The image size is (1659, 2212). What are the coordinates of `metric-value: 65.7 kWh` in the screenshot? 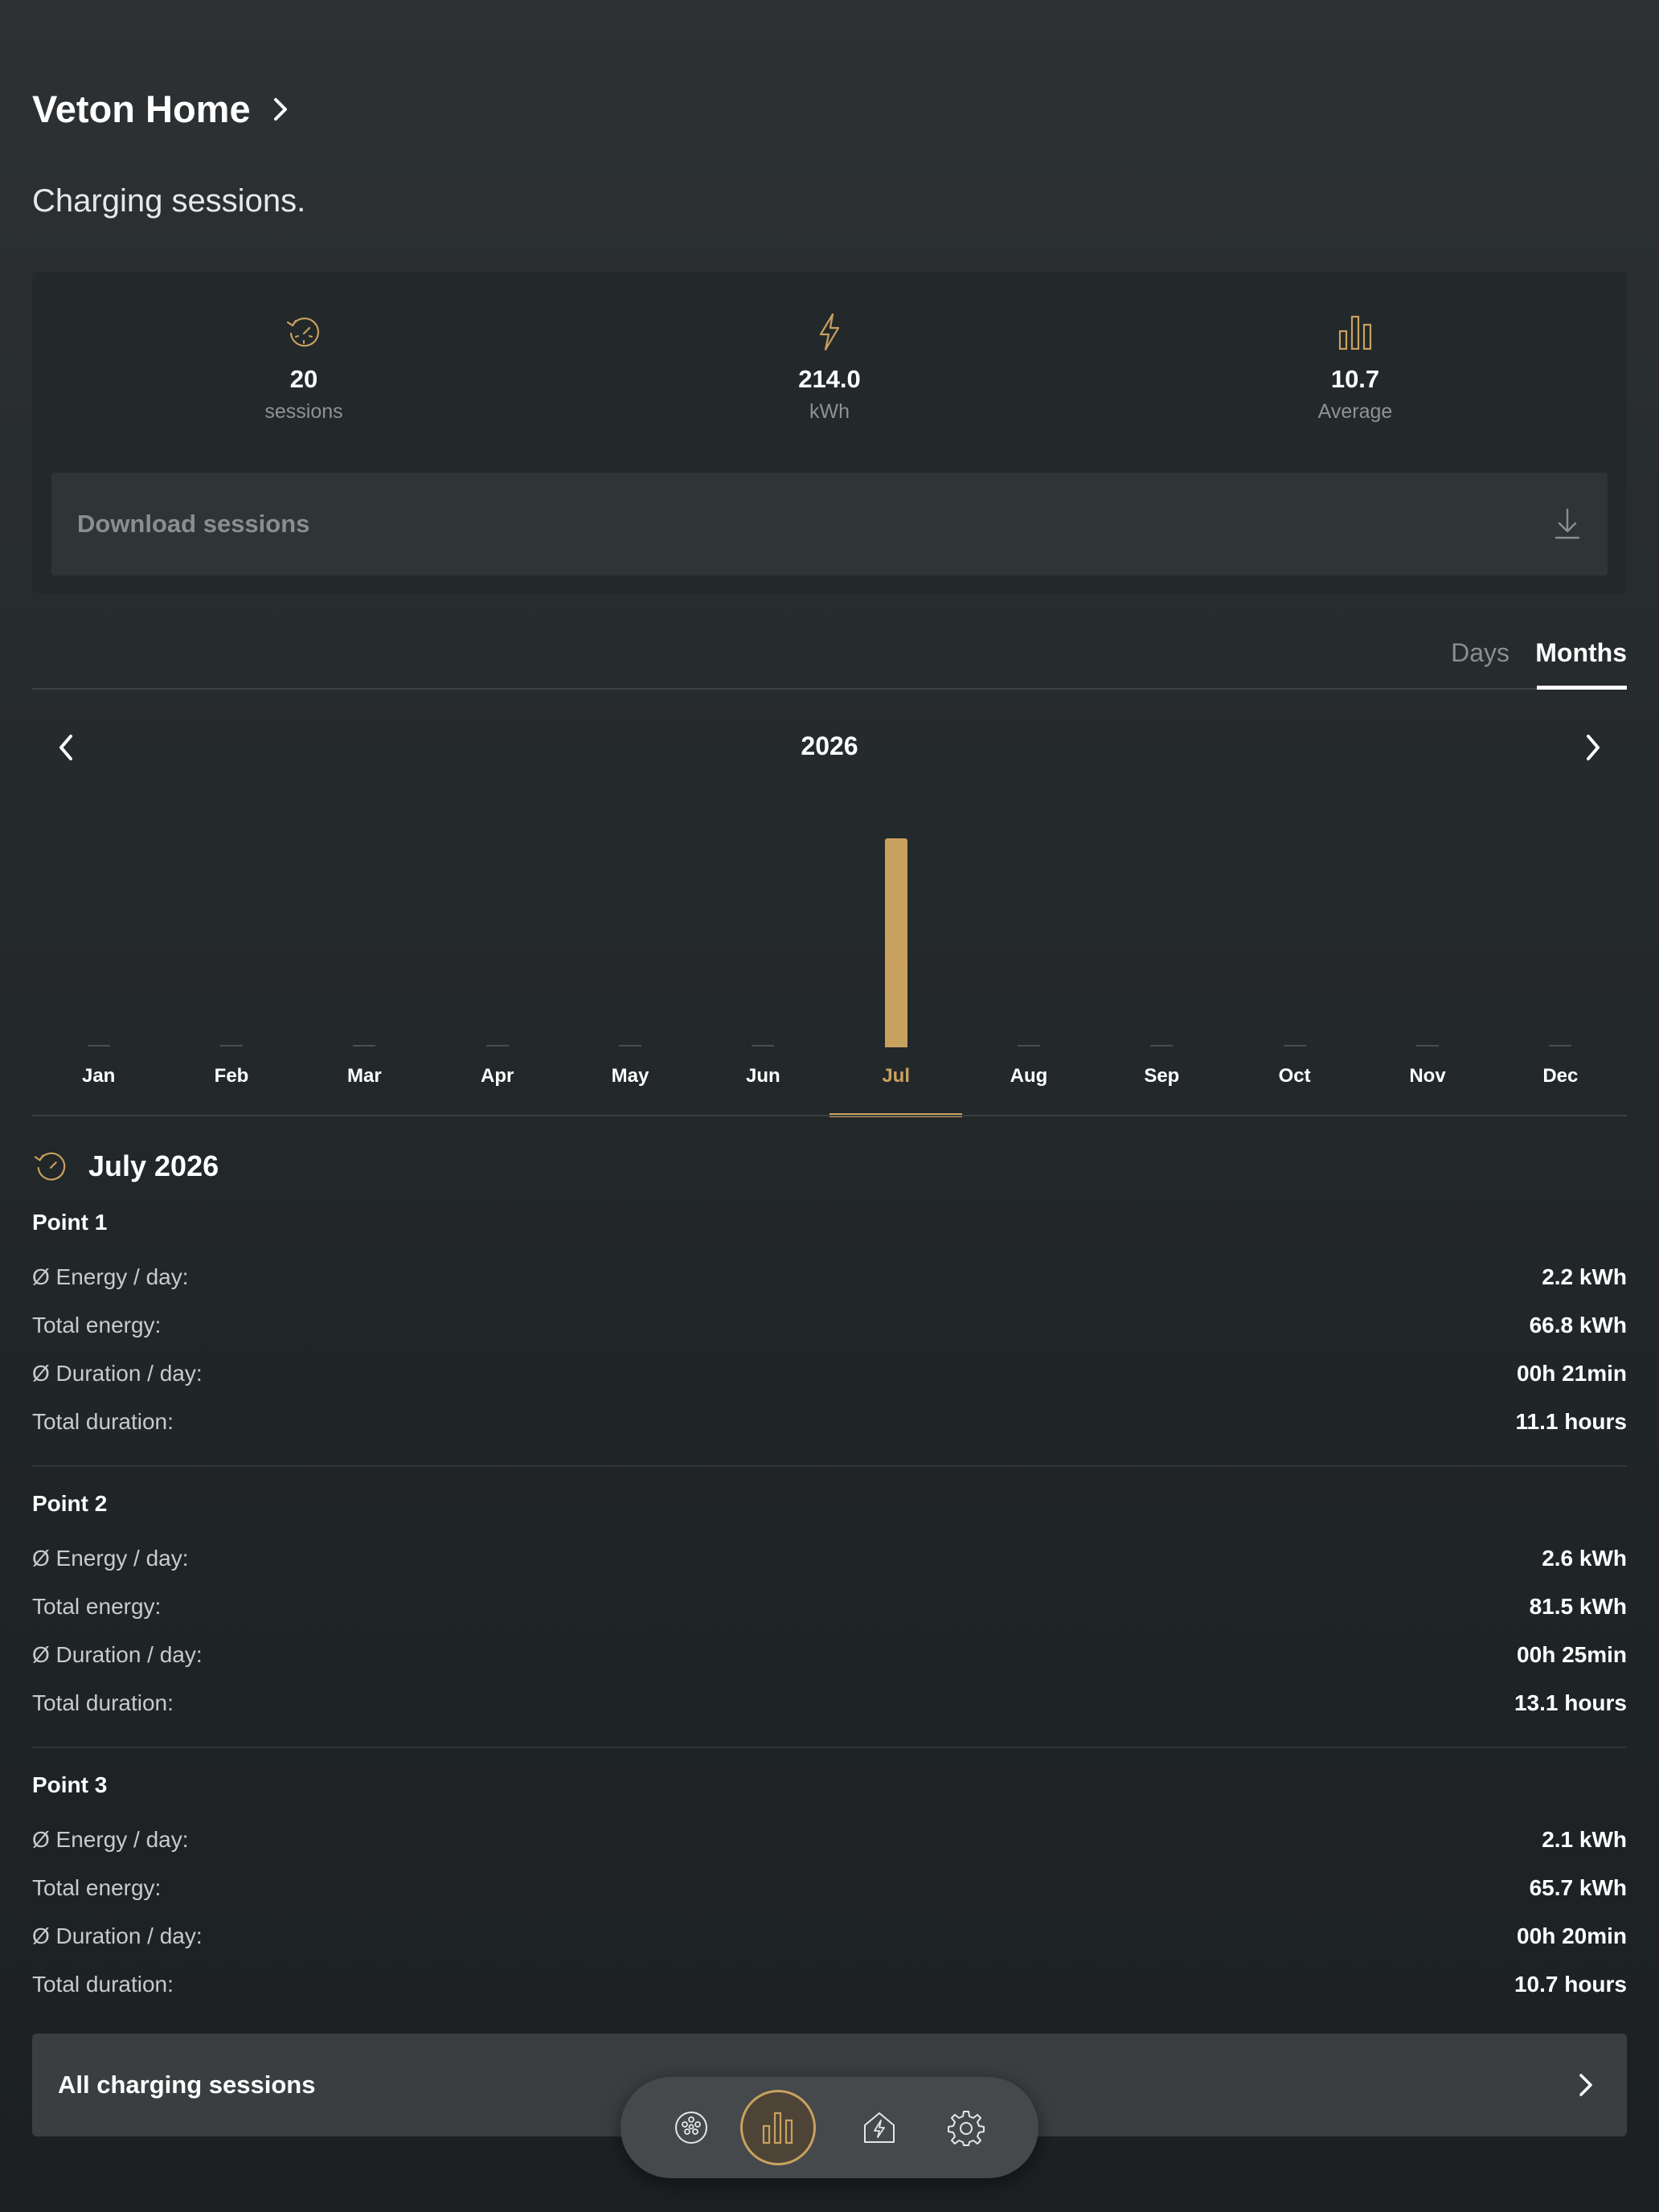 It's located at (1578, 1887).